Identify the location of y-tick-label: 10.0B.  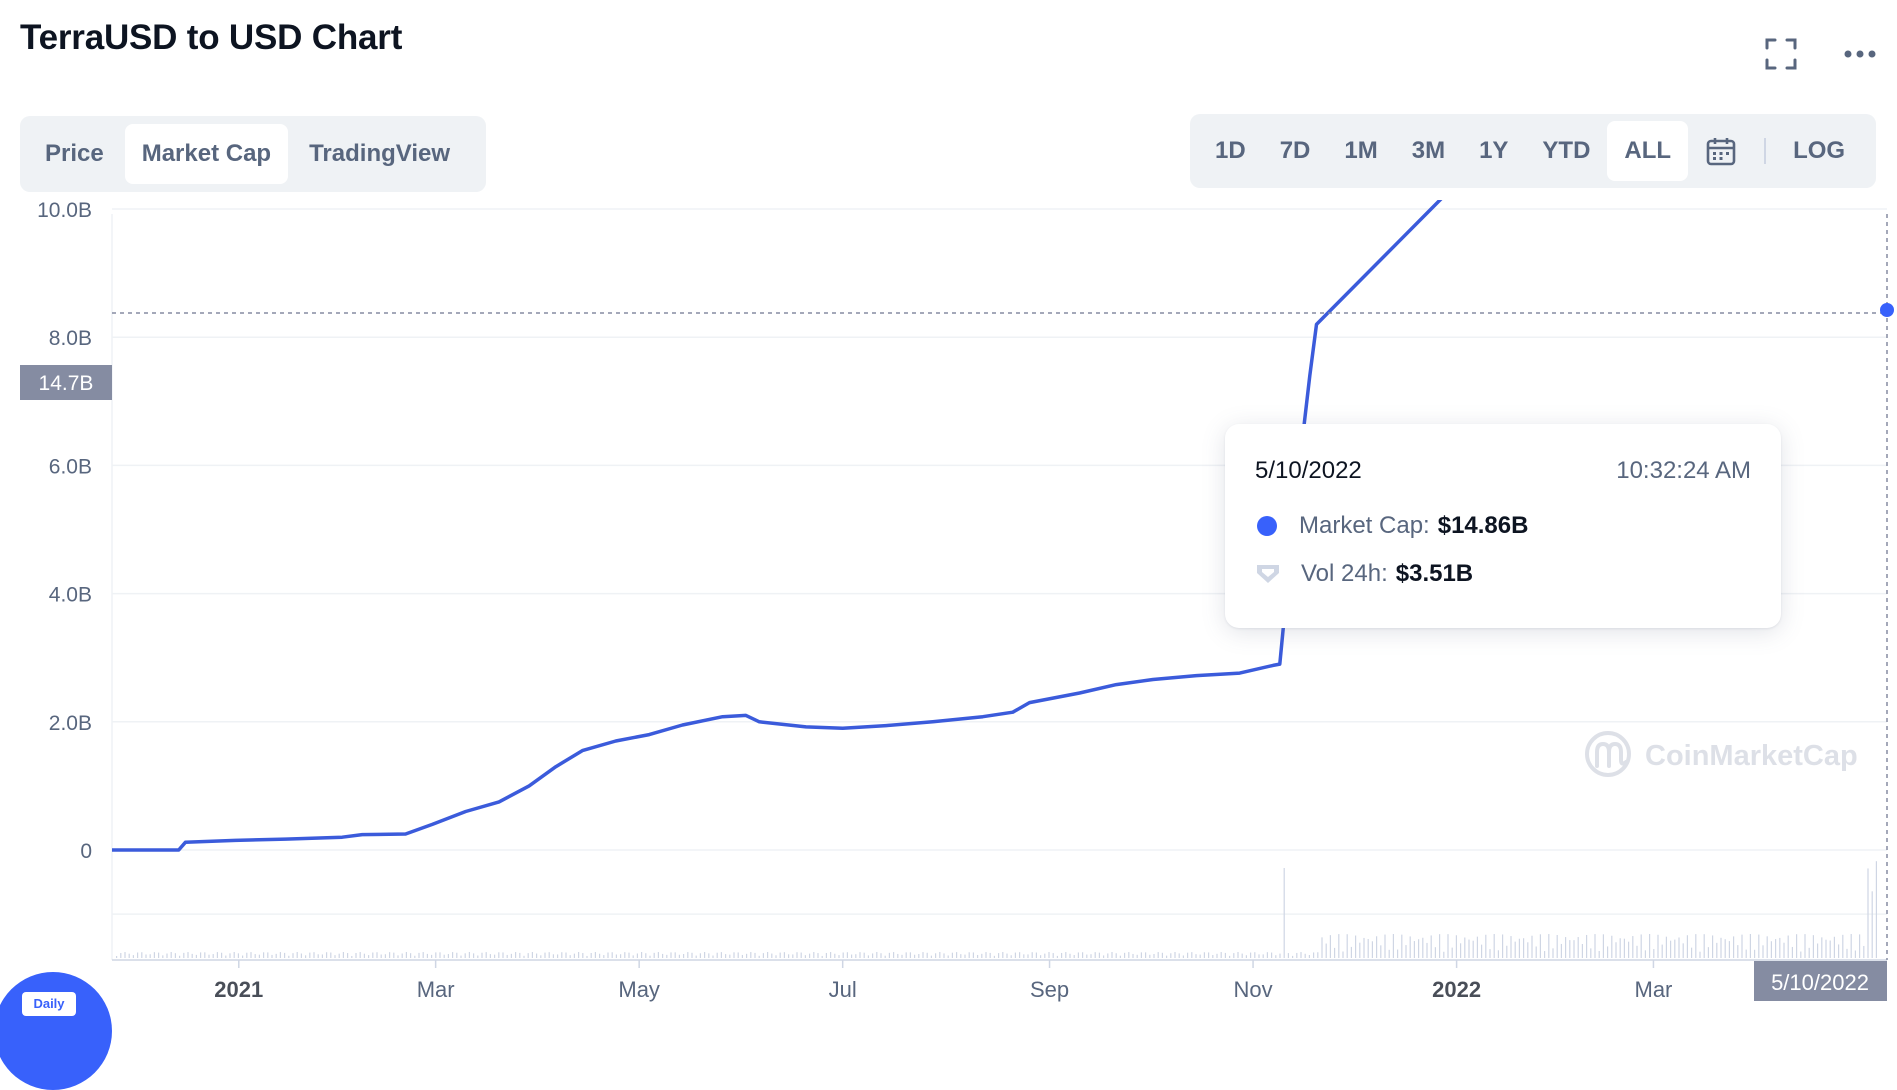
(64, 211).